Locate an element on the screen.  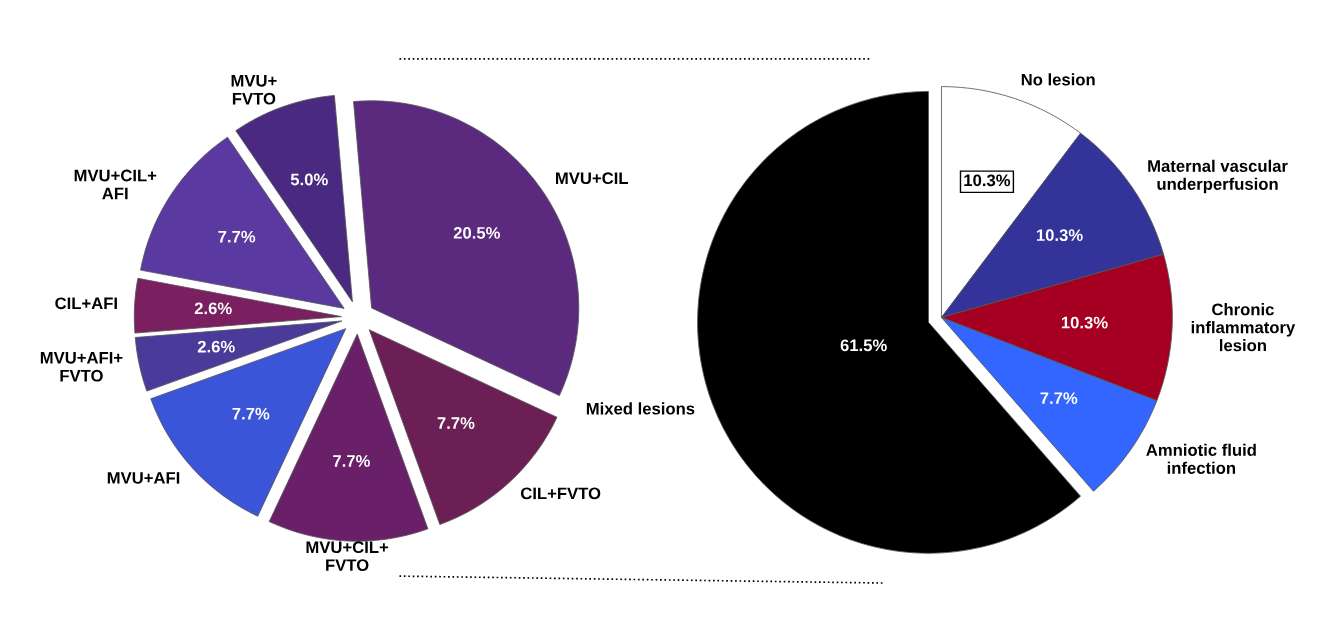
slice-label: MVU+AFI is located at coordinates (143, 478).